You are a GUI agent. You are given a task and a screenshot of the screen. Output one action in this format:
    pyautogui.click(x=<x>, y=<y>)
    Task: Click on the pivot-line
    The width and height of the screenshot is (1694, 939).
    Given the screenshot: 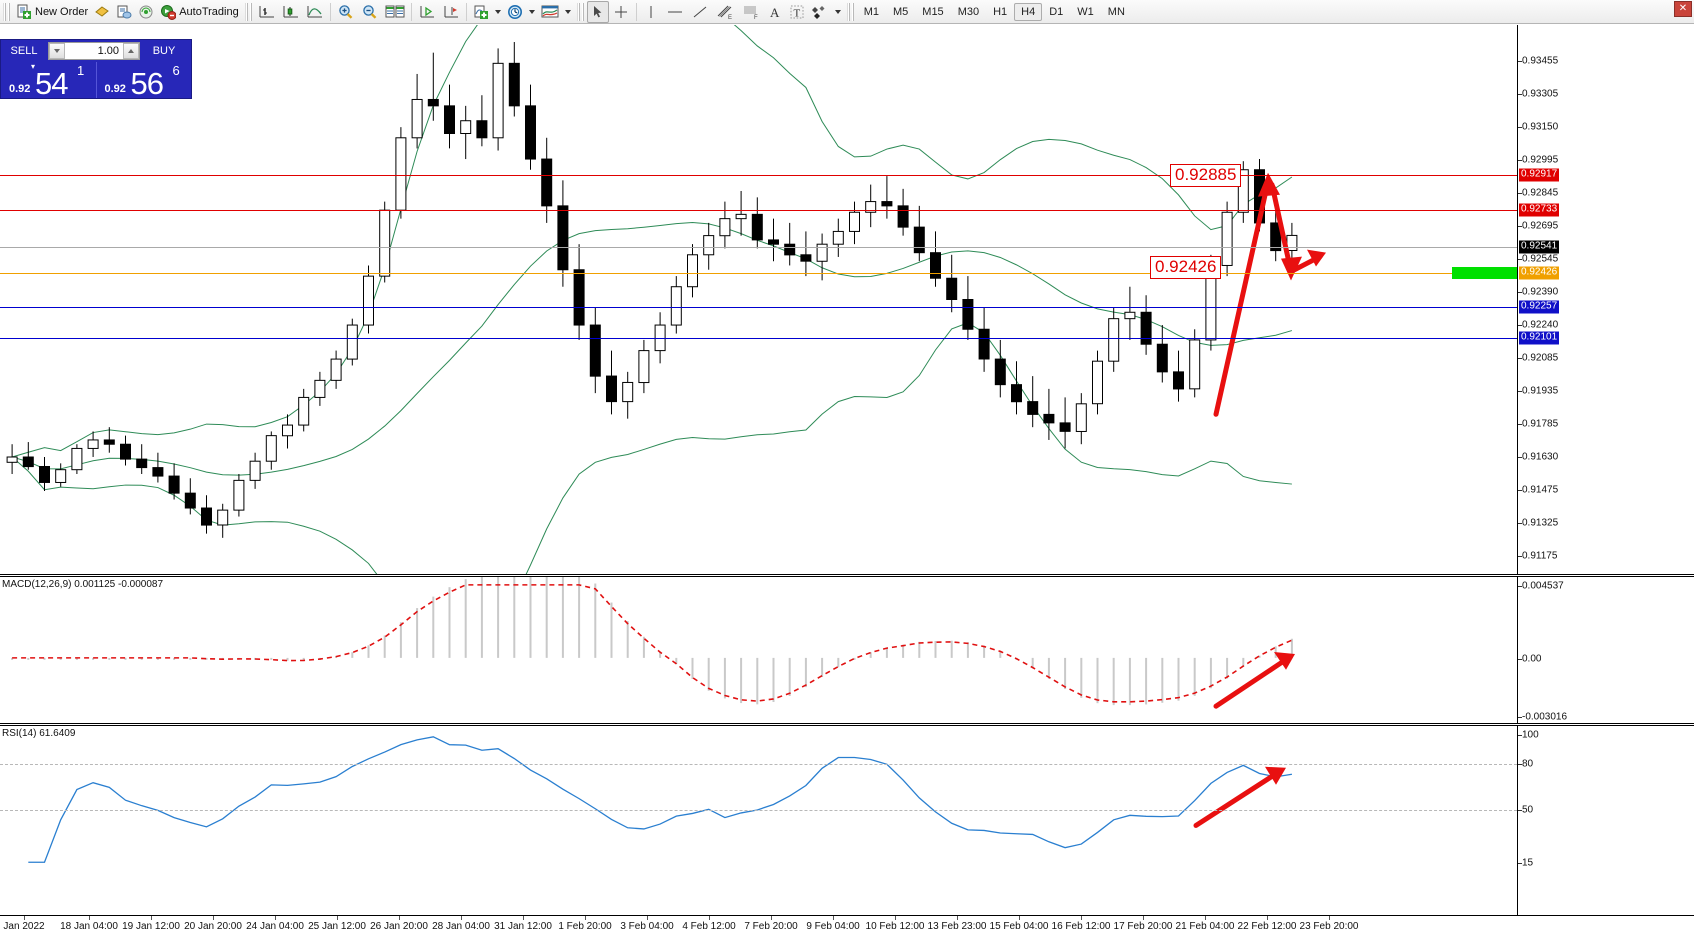 What is the action you would take?
    pyautogui.click(x=758, y=273)
    